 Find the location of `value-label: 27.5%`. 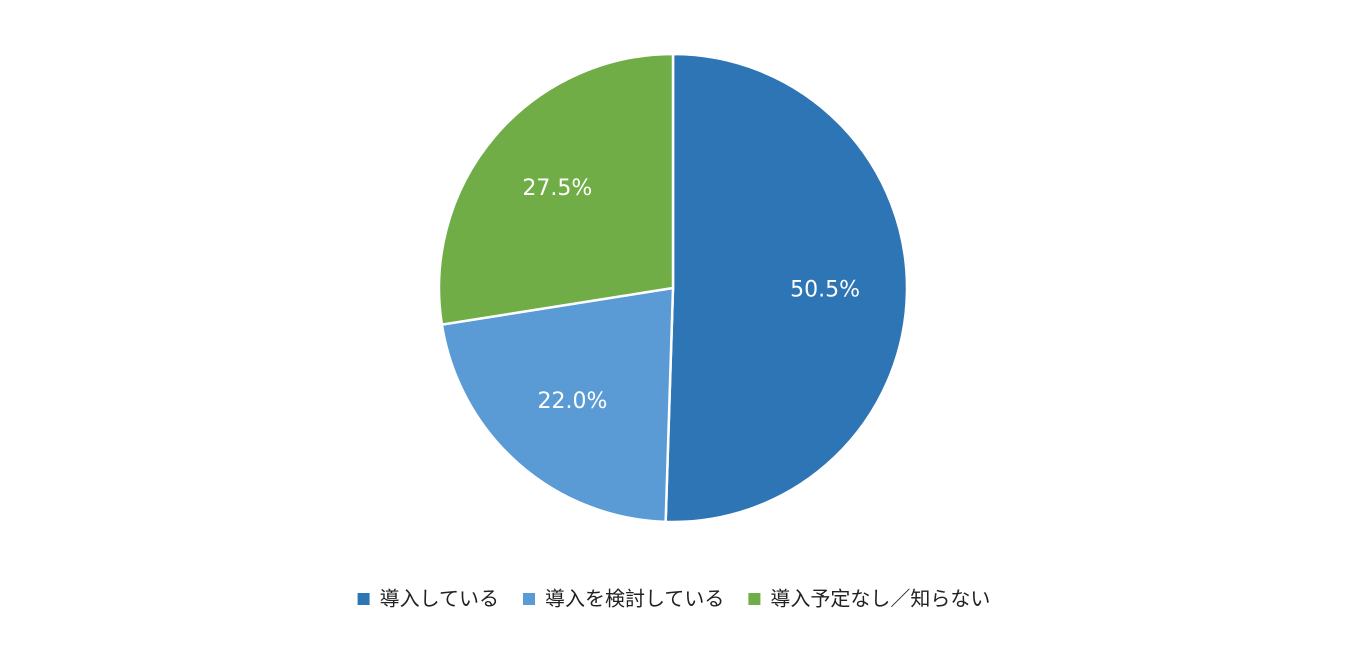

value-label: 27.5% is located at coordinates (557, 188).